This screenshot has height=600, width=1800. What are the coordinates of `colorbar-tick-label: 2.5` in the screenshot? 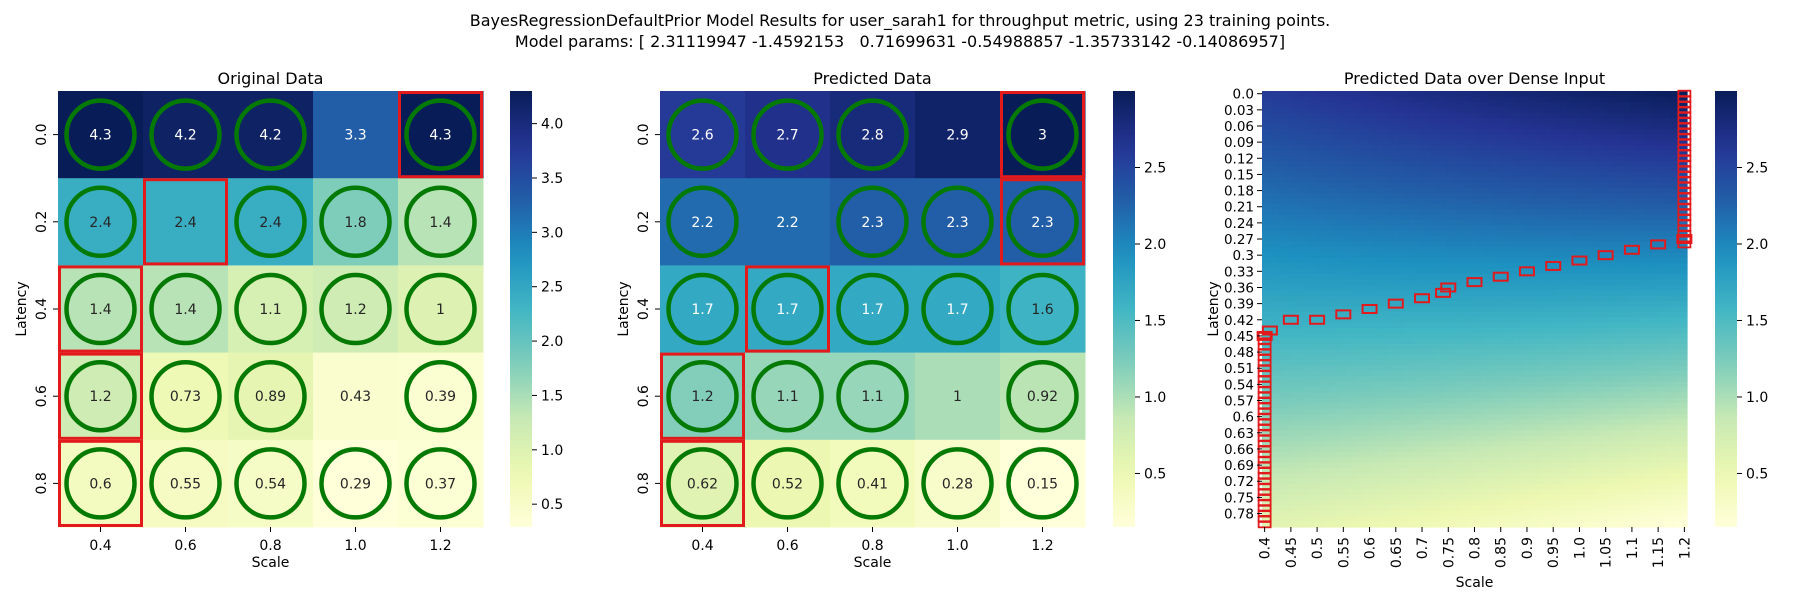 It's located at (1155, 168).